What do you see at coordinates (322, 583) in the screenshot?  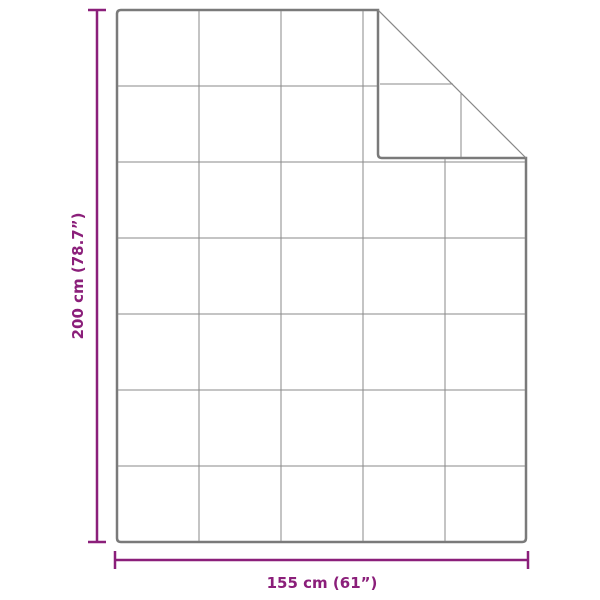 I see `width-label: 155 cm (61”)` at bounding box center [322, 583].